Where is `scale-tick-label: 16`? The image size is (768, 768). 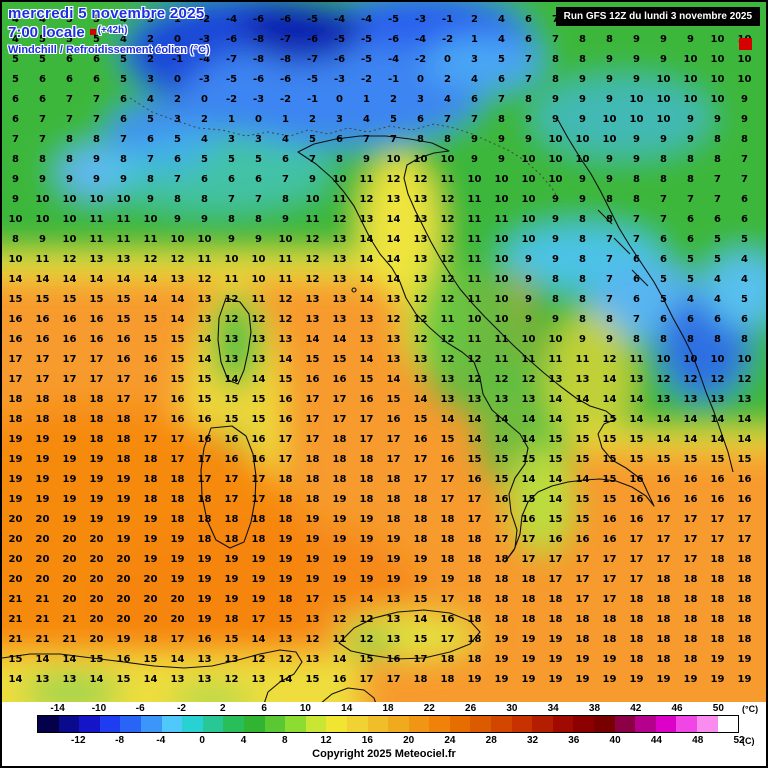
scale-tick-label: 16 is located at coordinates (367, 740).